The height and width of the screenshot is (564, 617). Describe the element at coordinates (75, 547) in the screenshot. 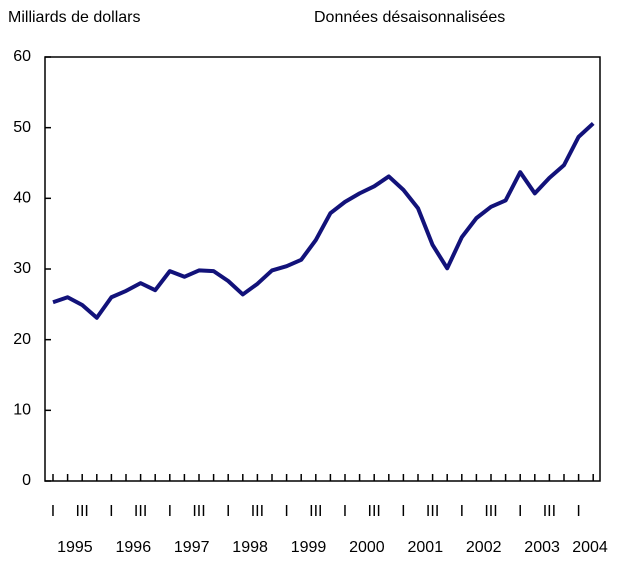

I see `year-label: 1995` at that location.